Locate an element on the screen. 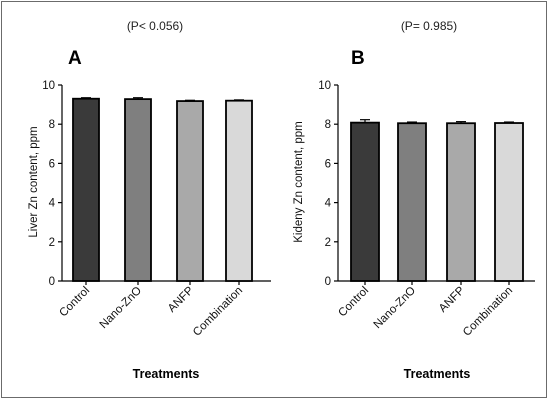 The image size is (550, 401). panel-b-bar-control is located at coordinates (365, 201).